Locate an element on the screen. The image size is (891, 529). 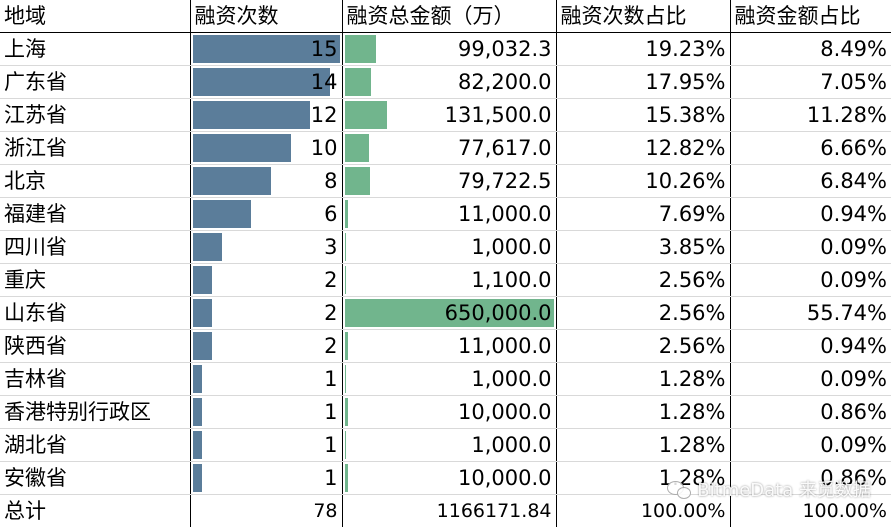
count-pct-cell: 15.38% is located at coordinates (643, 115).